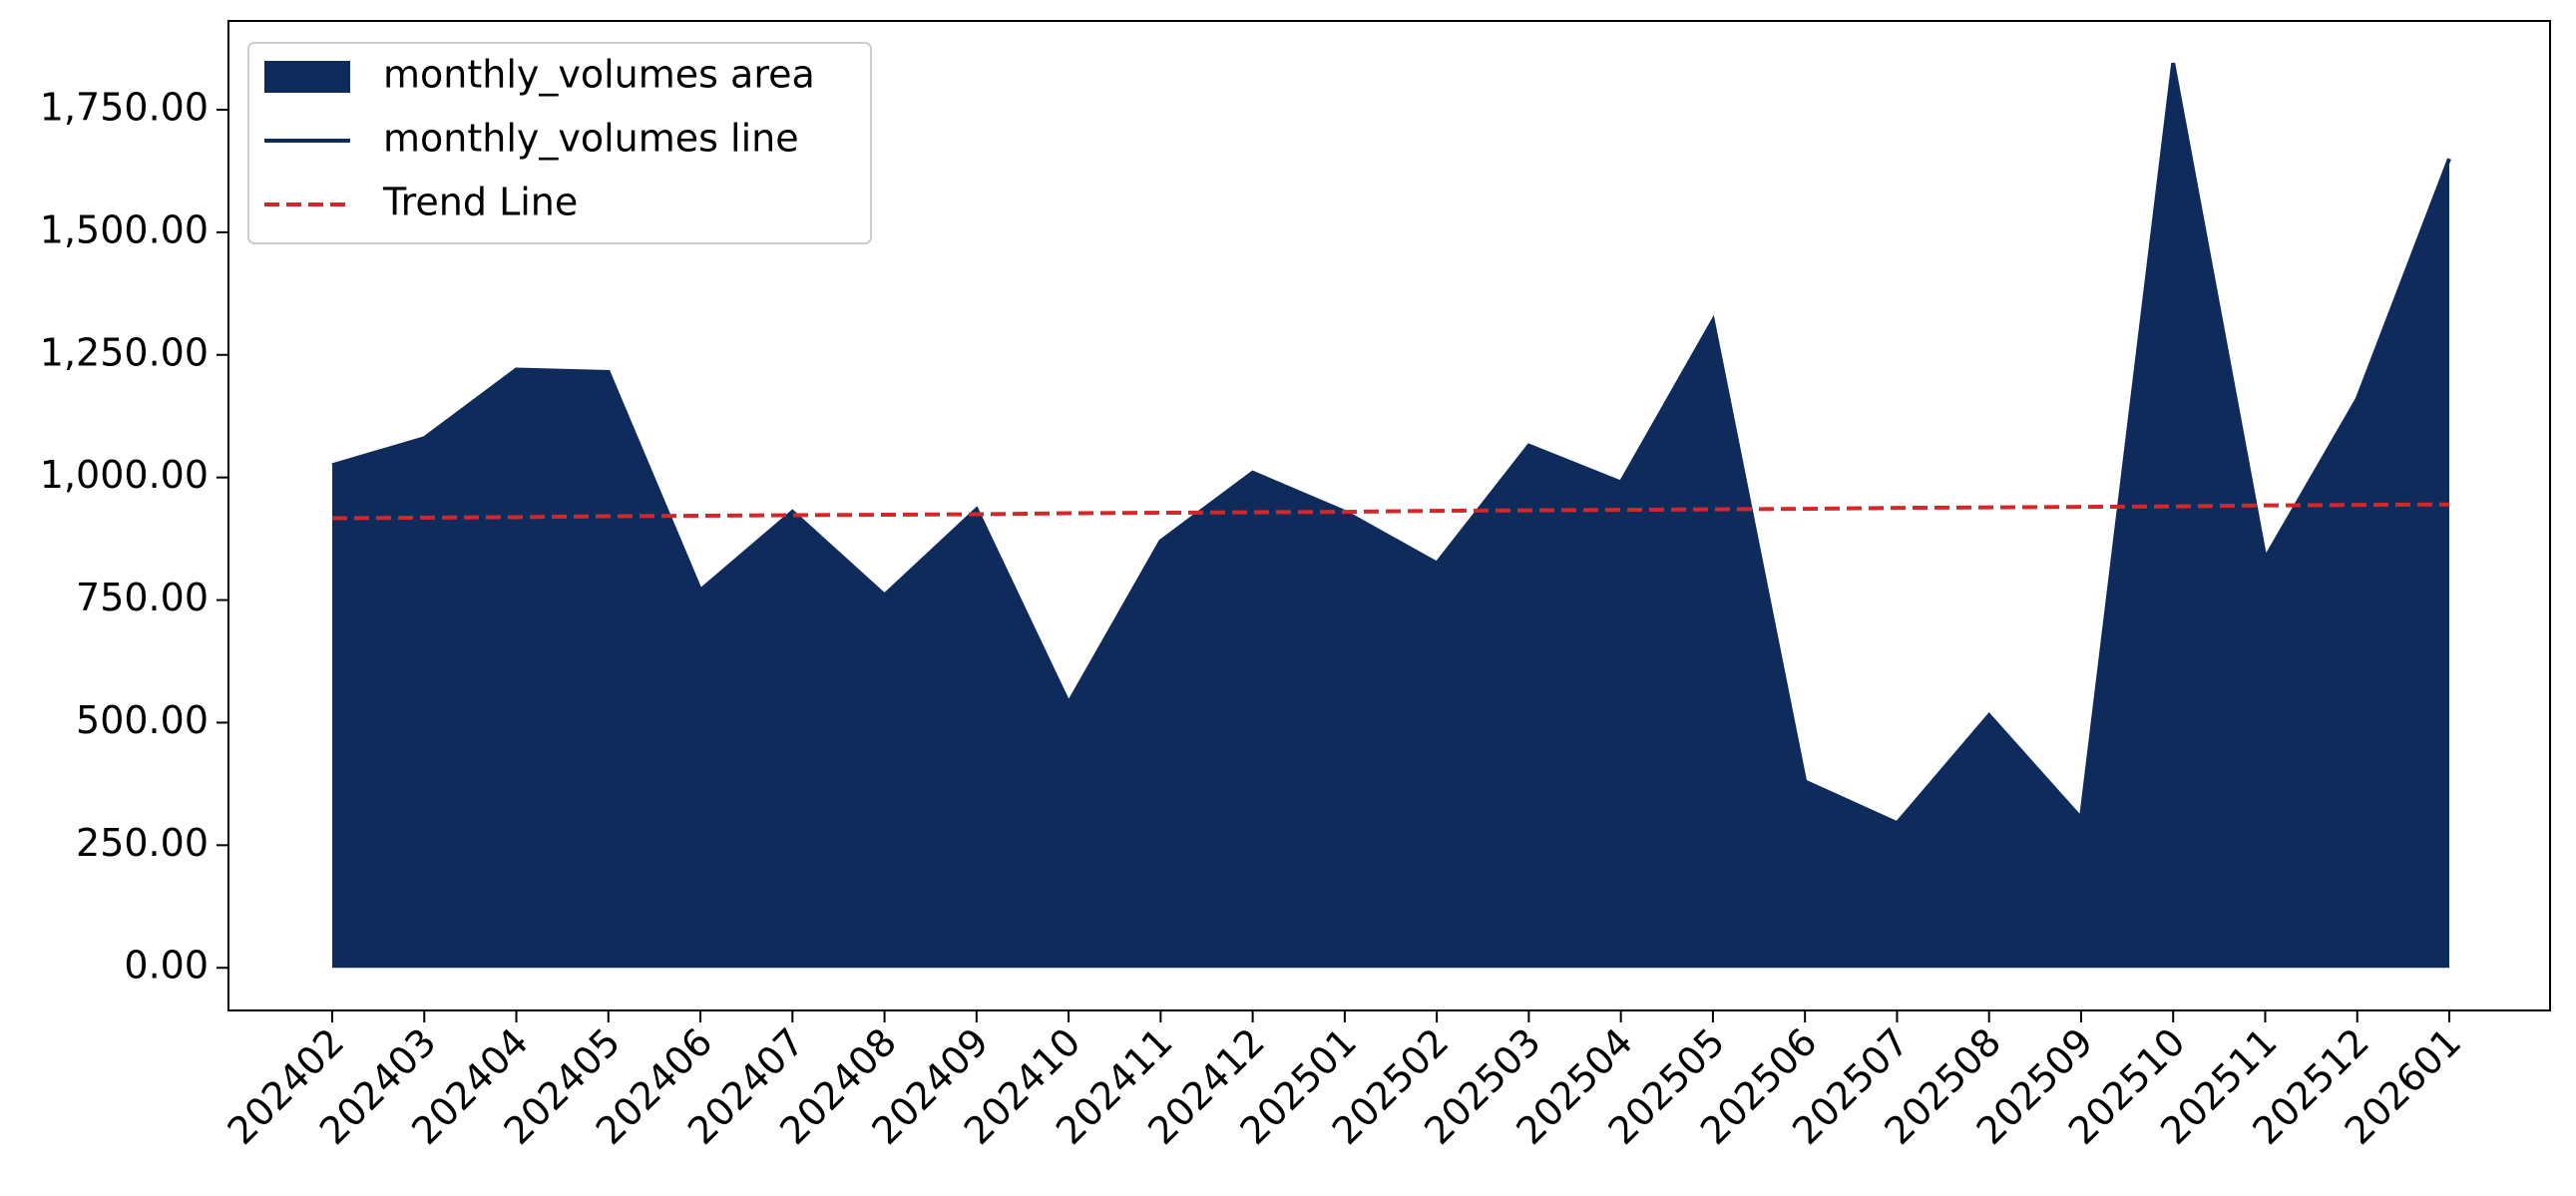 This screenshot has height=1196, width=2576. Describe the element at coordinates (1390, 511) in the screenshot. I see `trend-line` at that location.